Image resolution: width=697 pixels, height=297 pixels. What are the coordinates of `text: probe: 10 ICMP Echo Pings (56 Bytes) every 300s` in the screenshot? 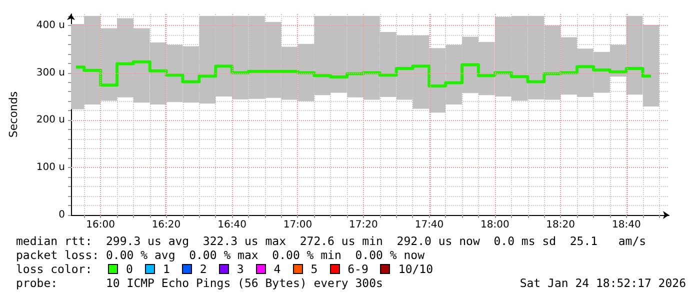 It's located at (199, 283).